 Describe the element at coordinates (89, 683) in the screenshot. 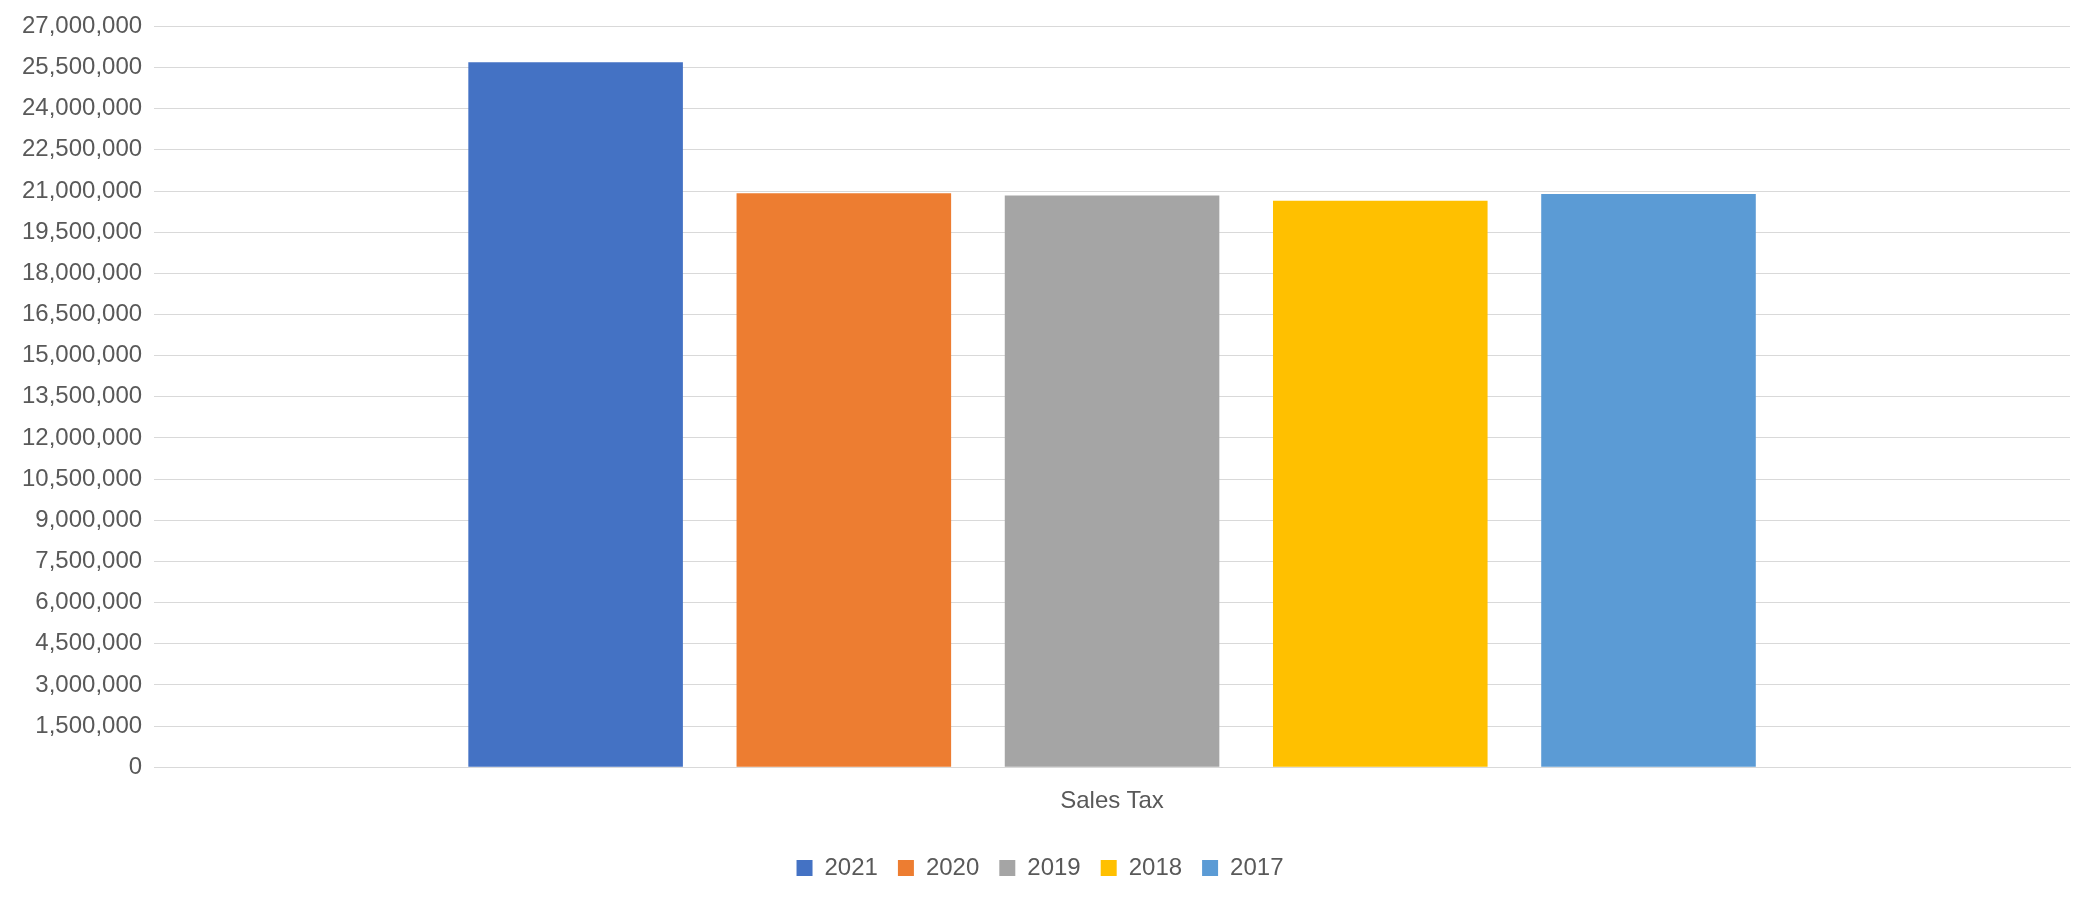

I see `y-tick-label: 3,000,000` at that location.